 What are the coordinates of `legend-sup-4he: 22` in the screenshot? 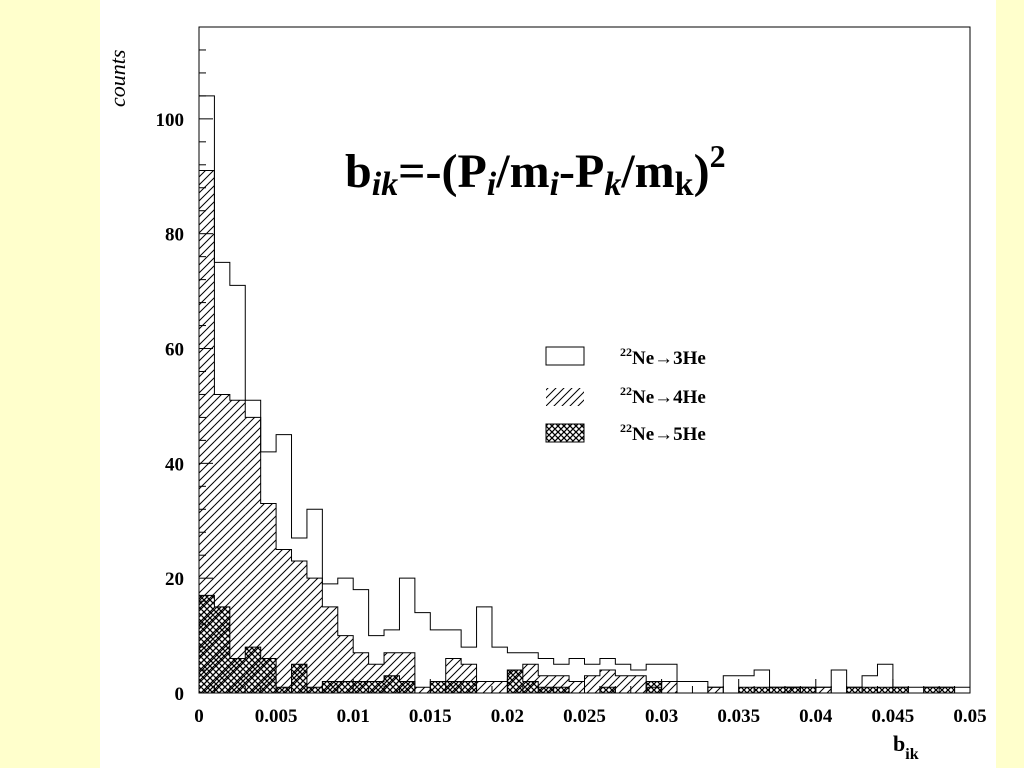 It's located at (626, 391).